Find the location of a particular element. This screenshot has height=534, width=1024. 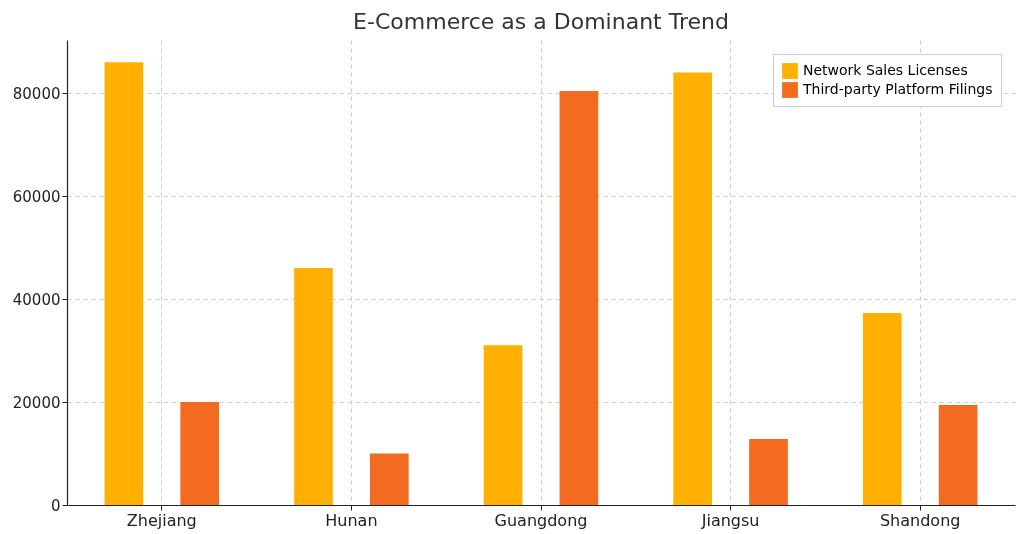

x-tick-label: Zhejiang is located at coordinates (161, 520).